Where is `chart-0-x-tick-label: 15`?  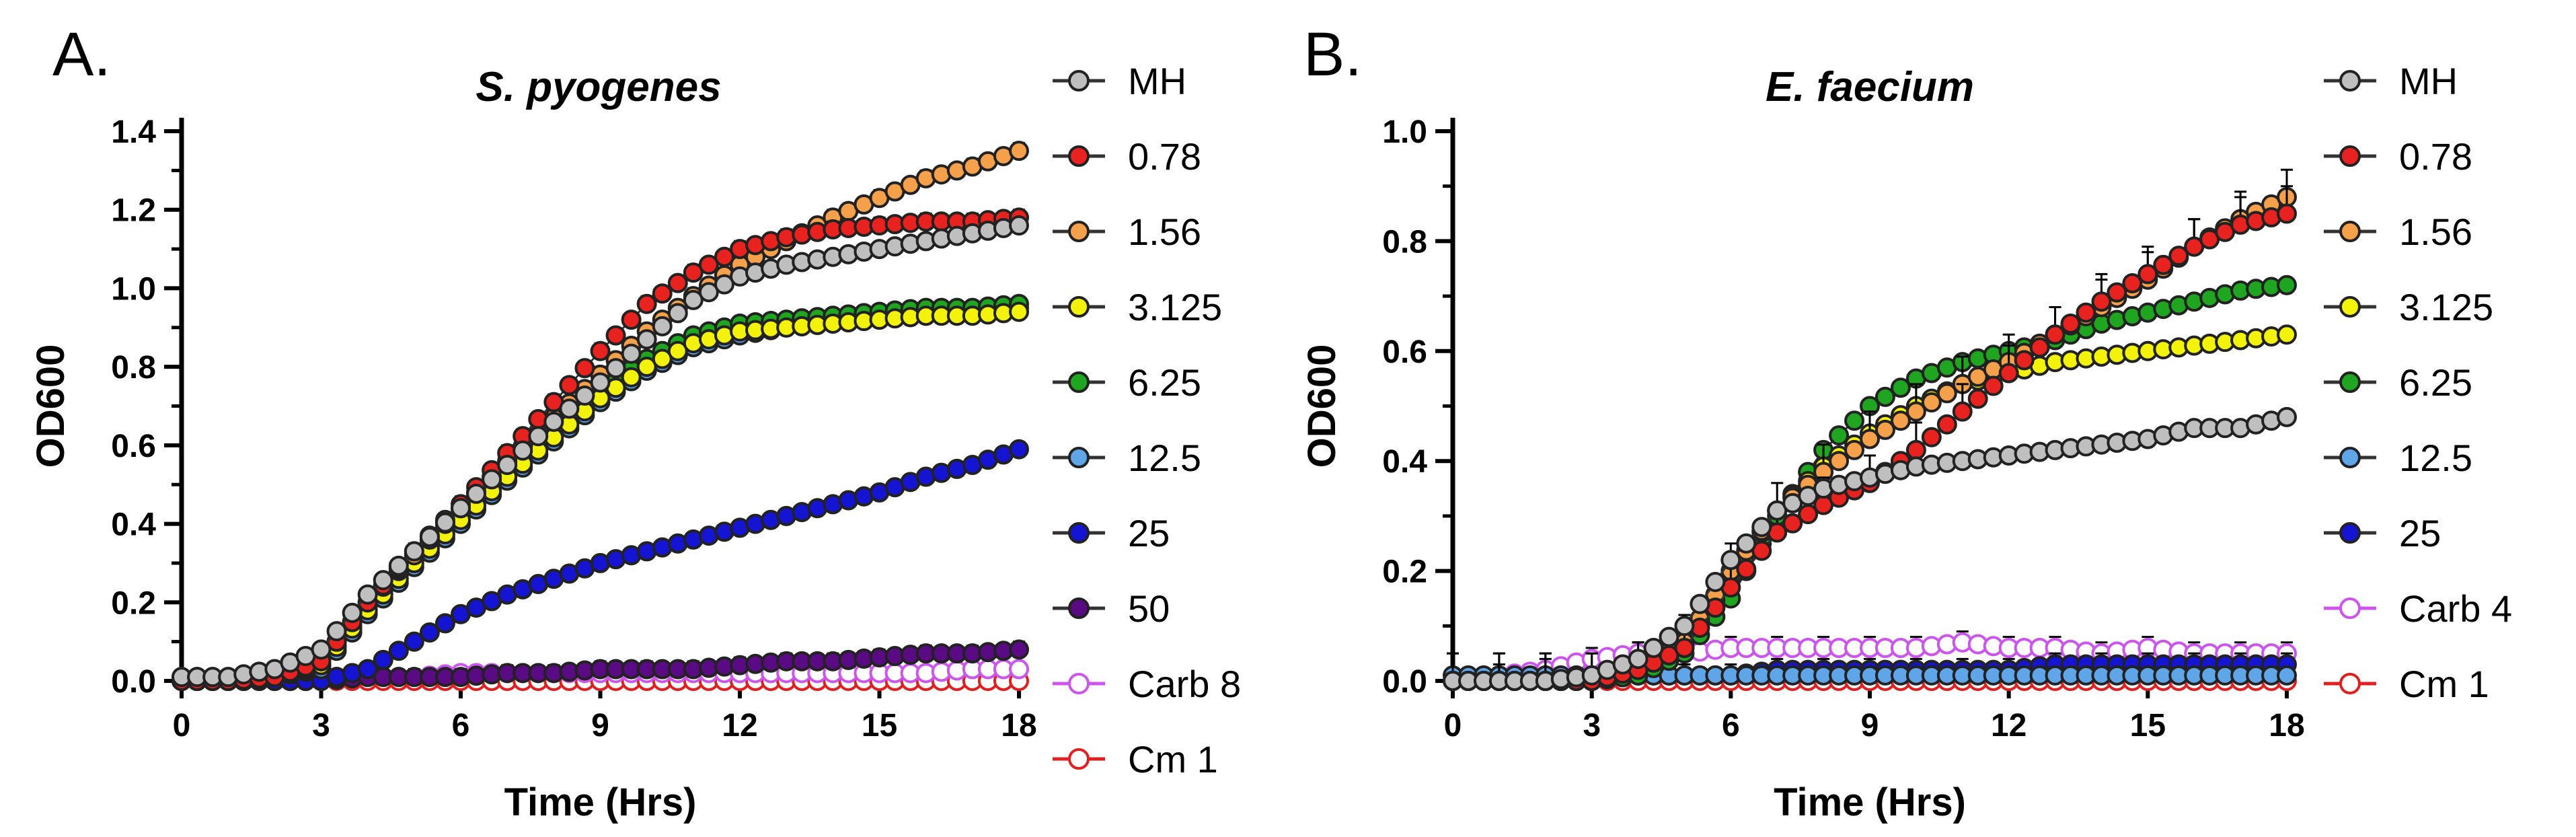
chart-0-x-tick-label: 15 is located at coordinates (879, 726).